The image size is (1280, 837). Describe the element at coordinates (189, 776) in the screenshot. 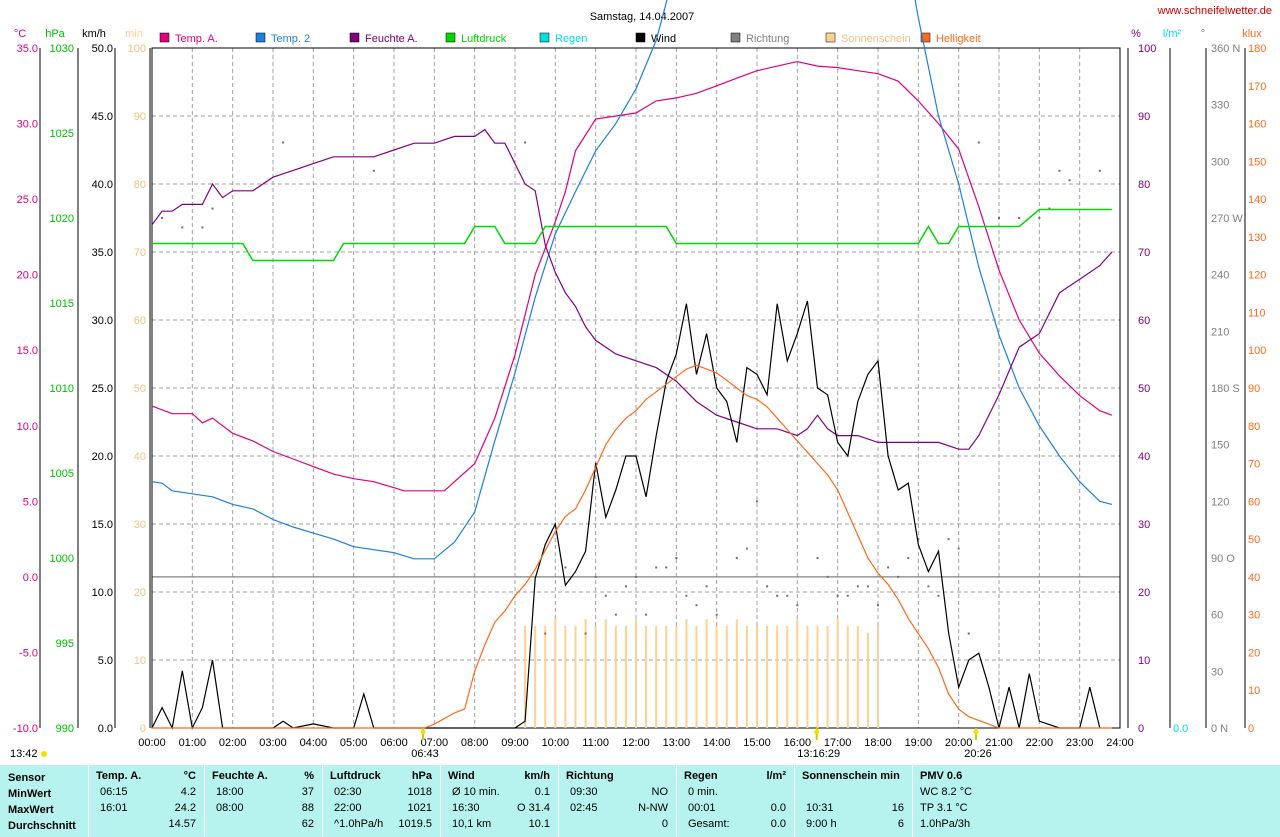

I see `stats-unit-temp: °C` at that location.